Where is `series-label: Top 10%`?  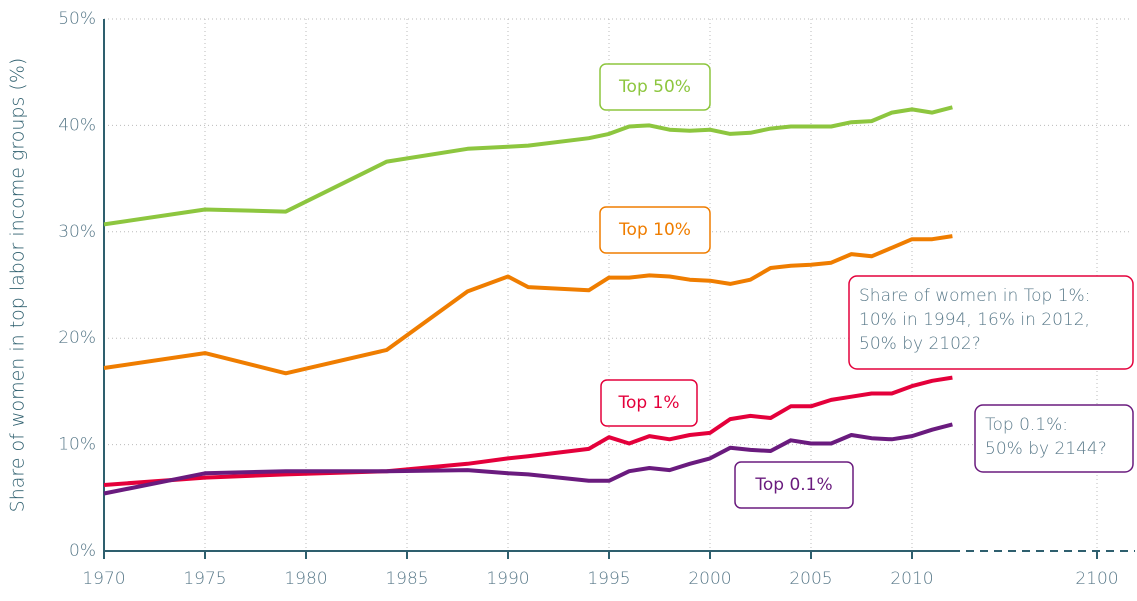
series-label: Top 10% is located at coordinates (654, 230).